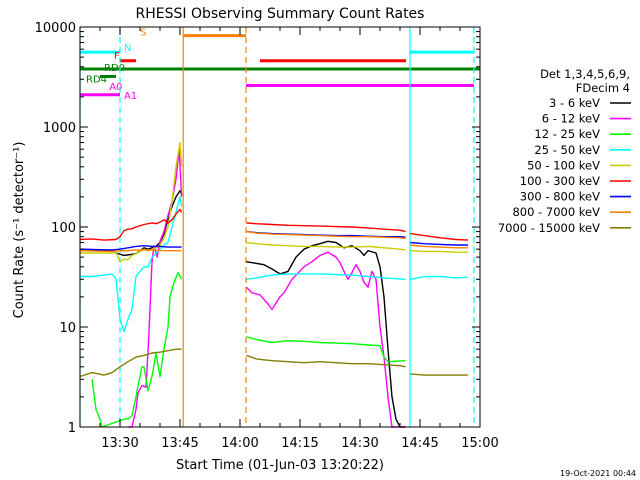  I want to click on flag-label-s: S, so click(143, 33).